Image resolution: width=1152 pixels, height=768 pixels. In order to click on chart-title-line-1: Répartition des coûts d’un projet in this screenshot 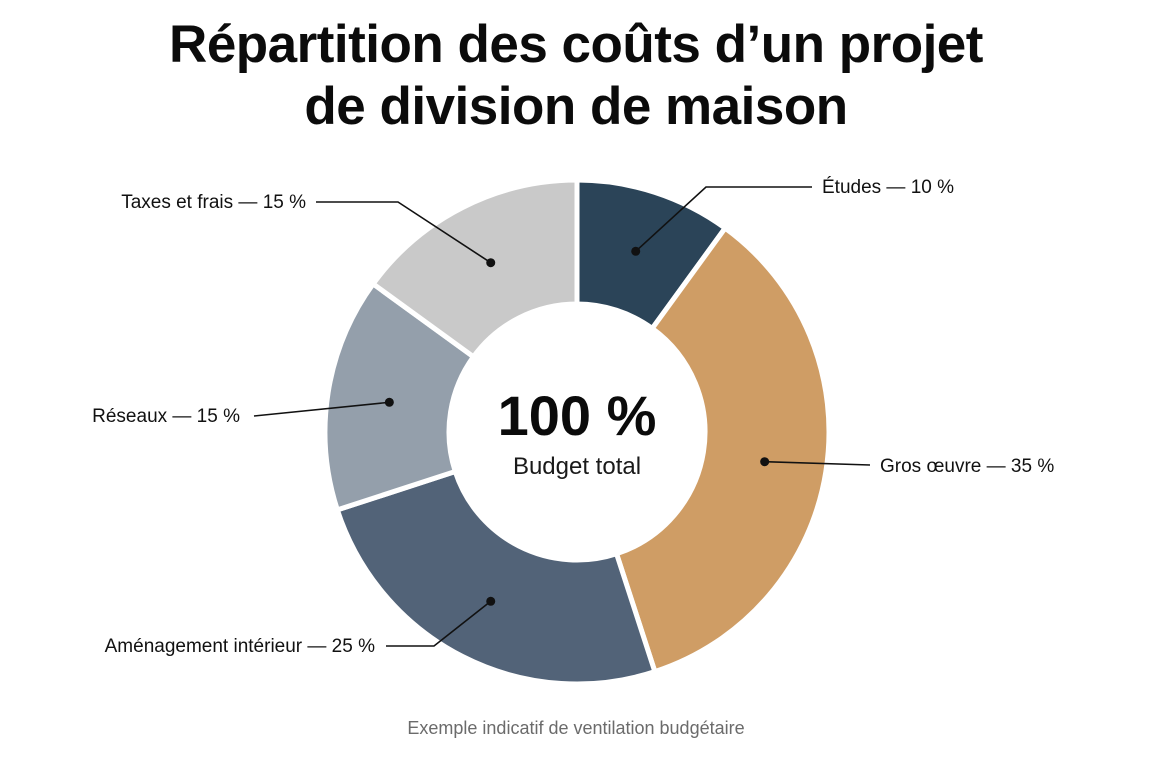, I will do `click(576, 44)`.